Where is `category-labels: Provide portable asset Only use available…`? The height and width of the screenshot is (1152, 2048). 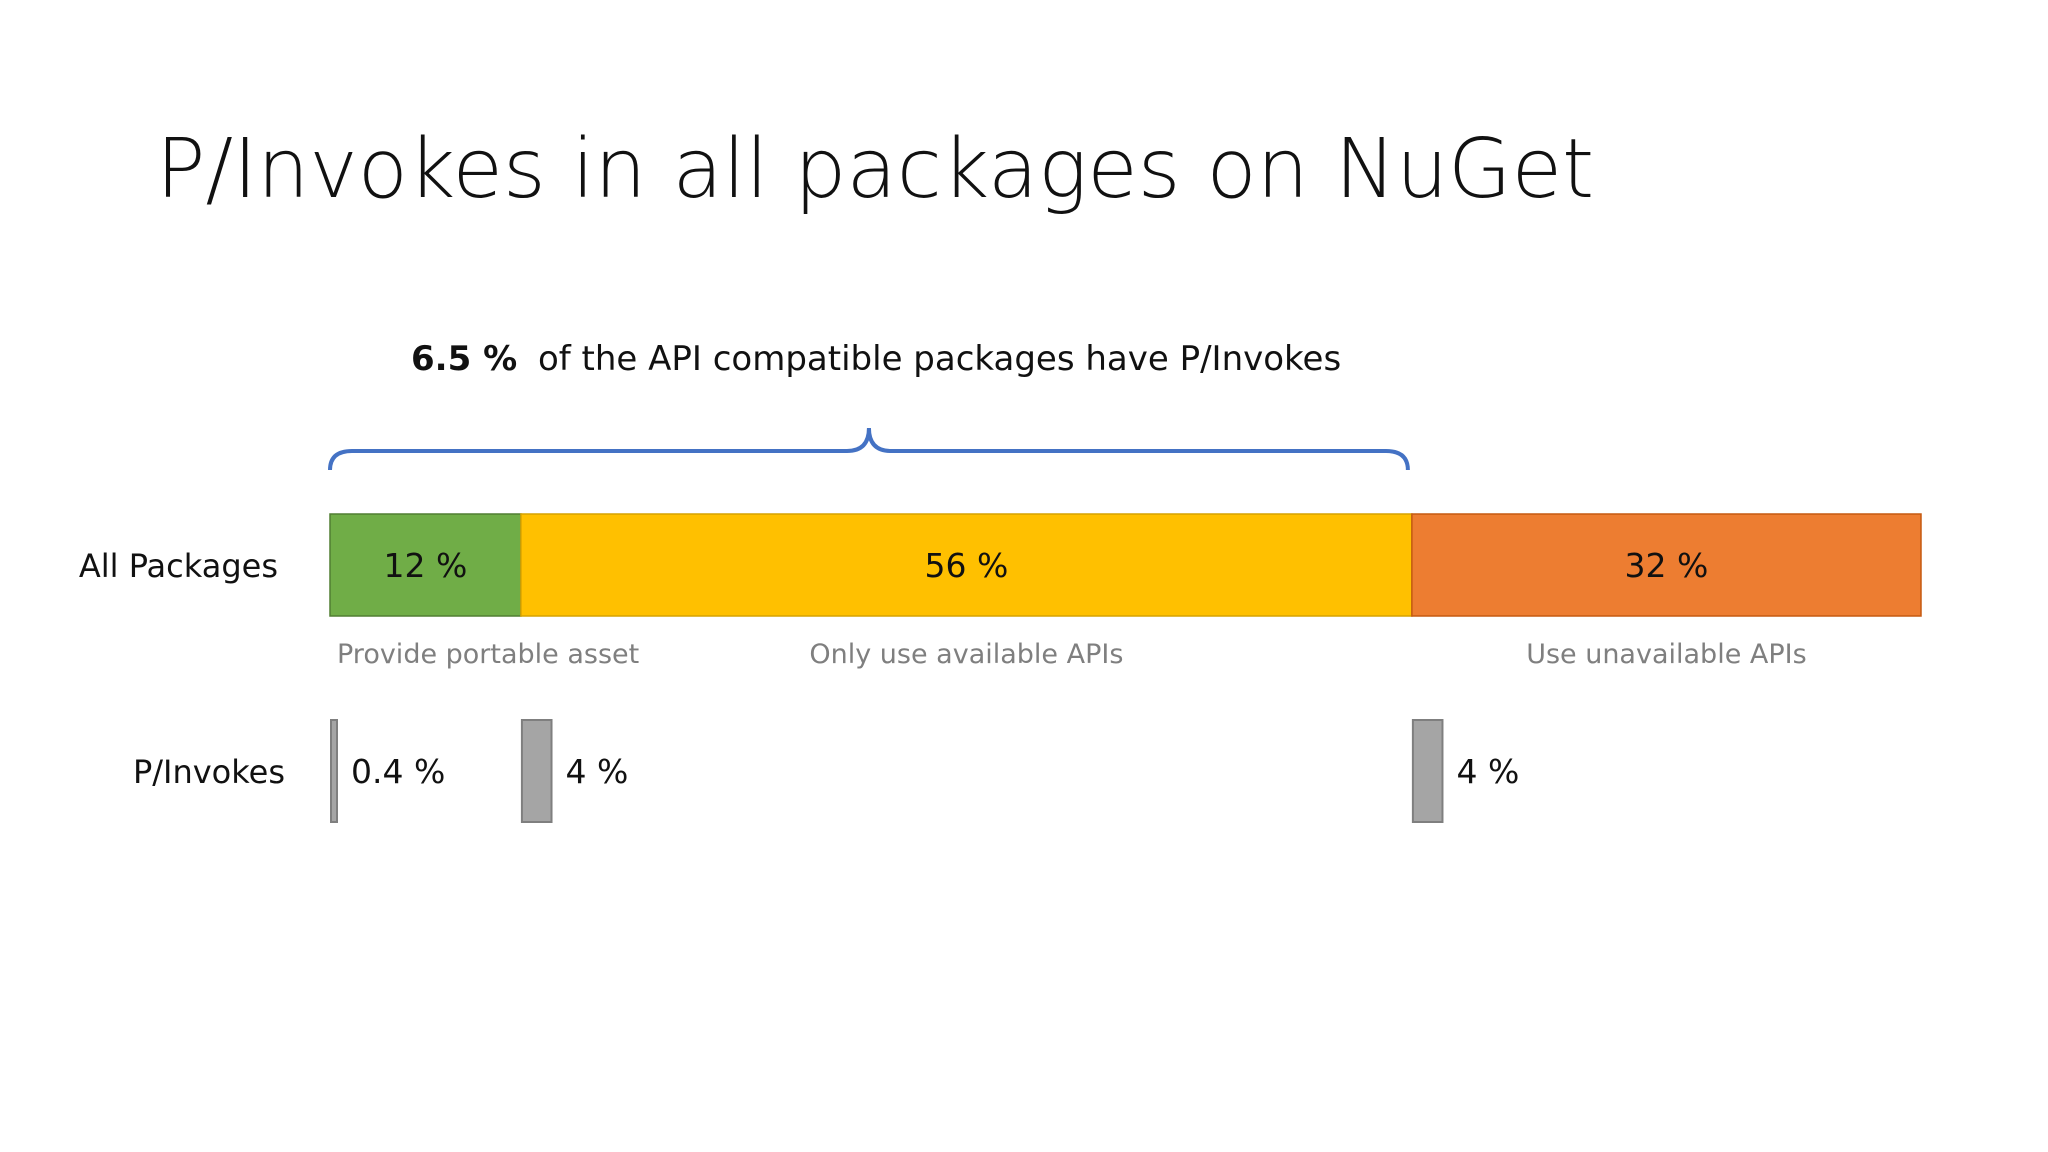 category-labels: Provide portable asset Only use available… is located at coordinates (1072, 654).